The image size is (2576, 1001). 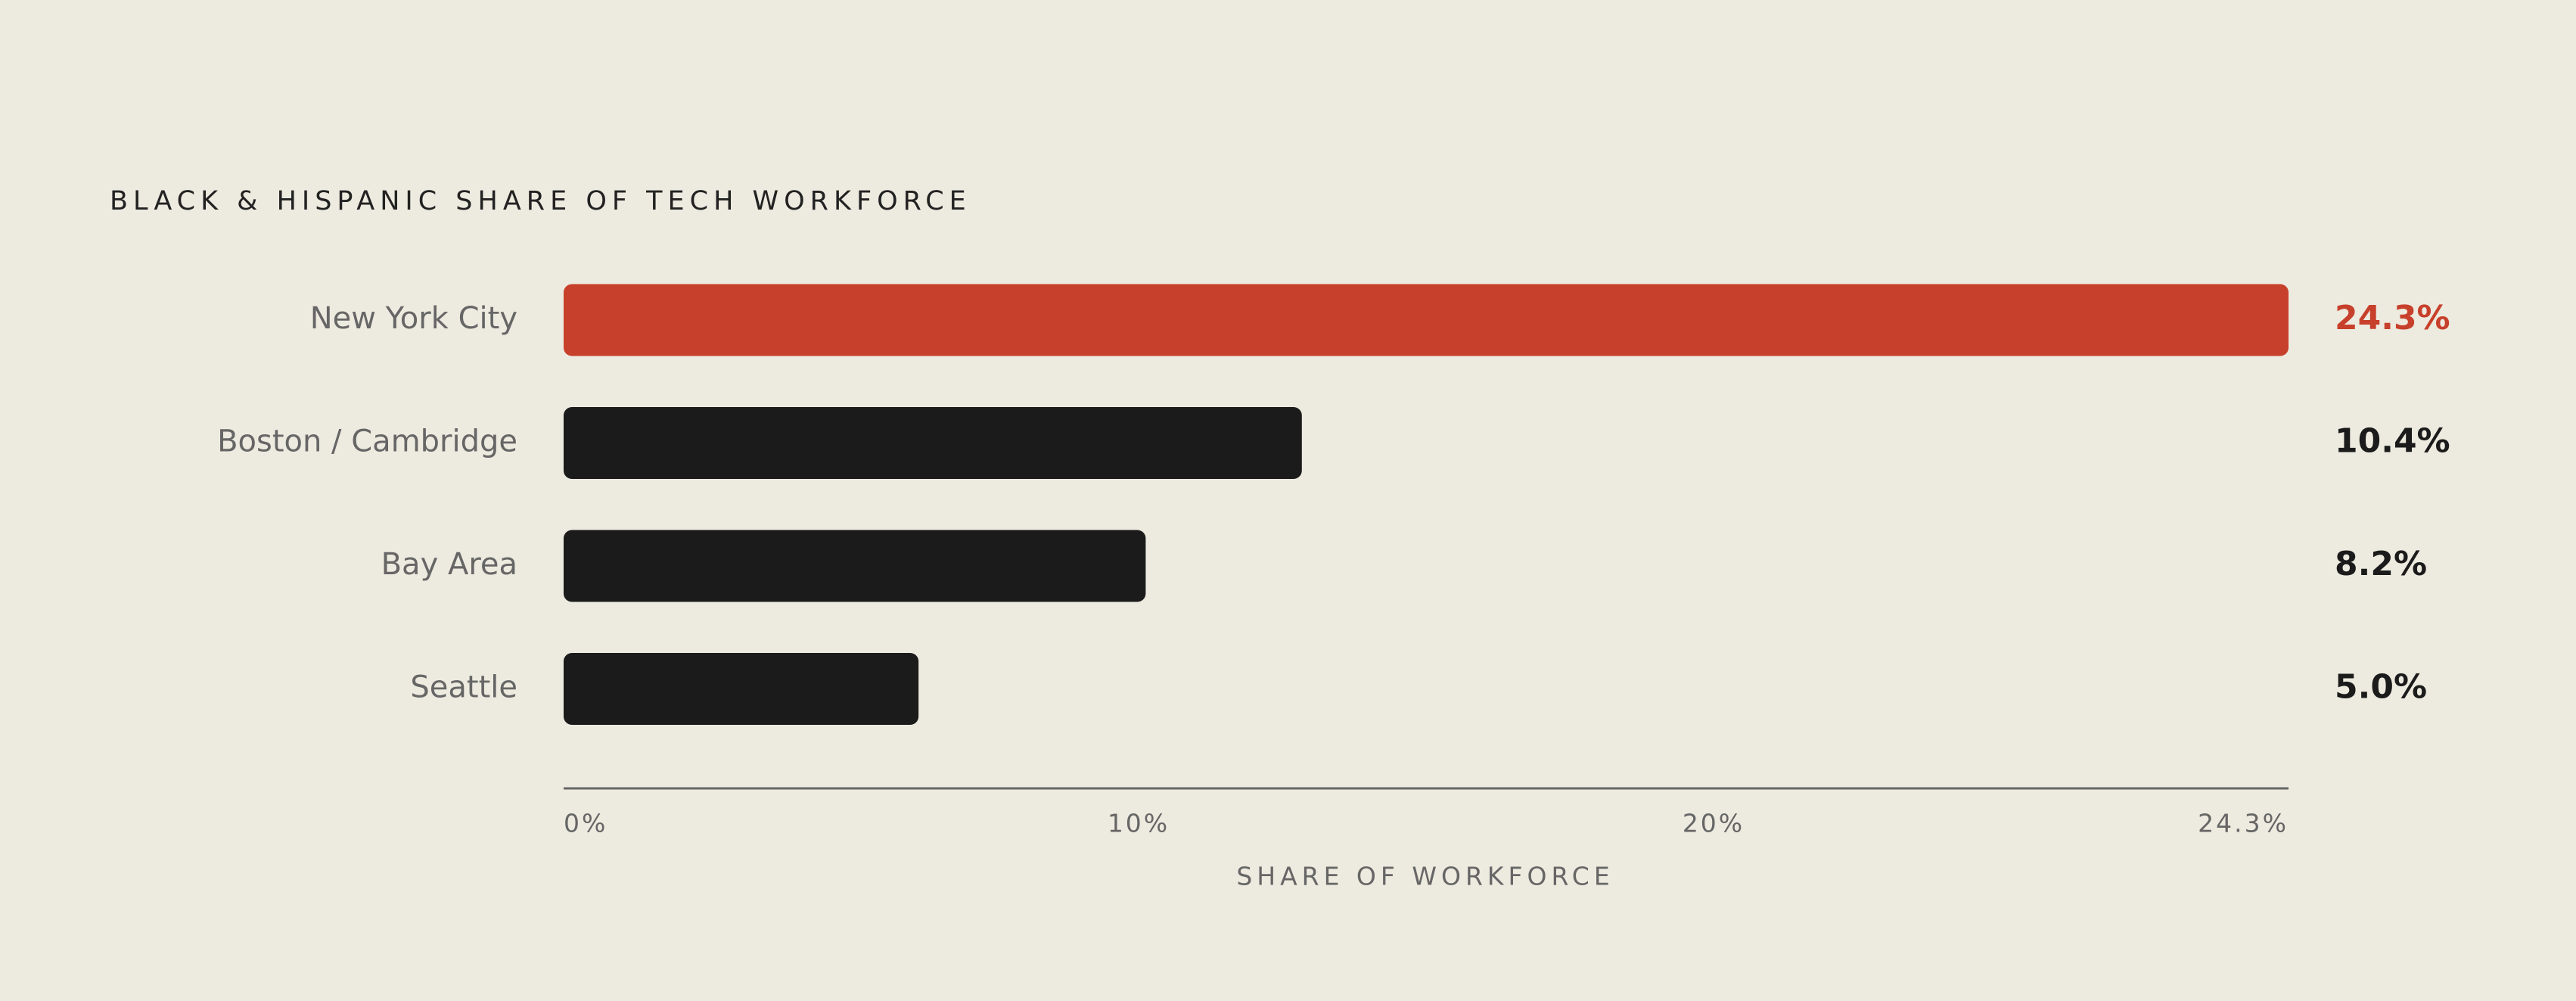 What do you see at coordinates (1714, 823) in the screenshot?
I see `x-tick-label: 20%` at bounding box center [1714, 823].